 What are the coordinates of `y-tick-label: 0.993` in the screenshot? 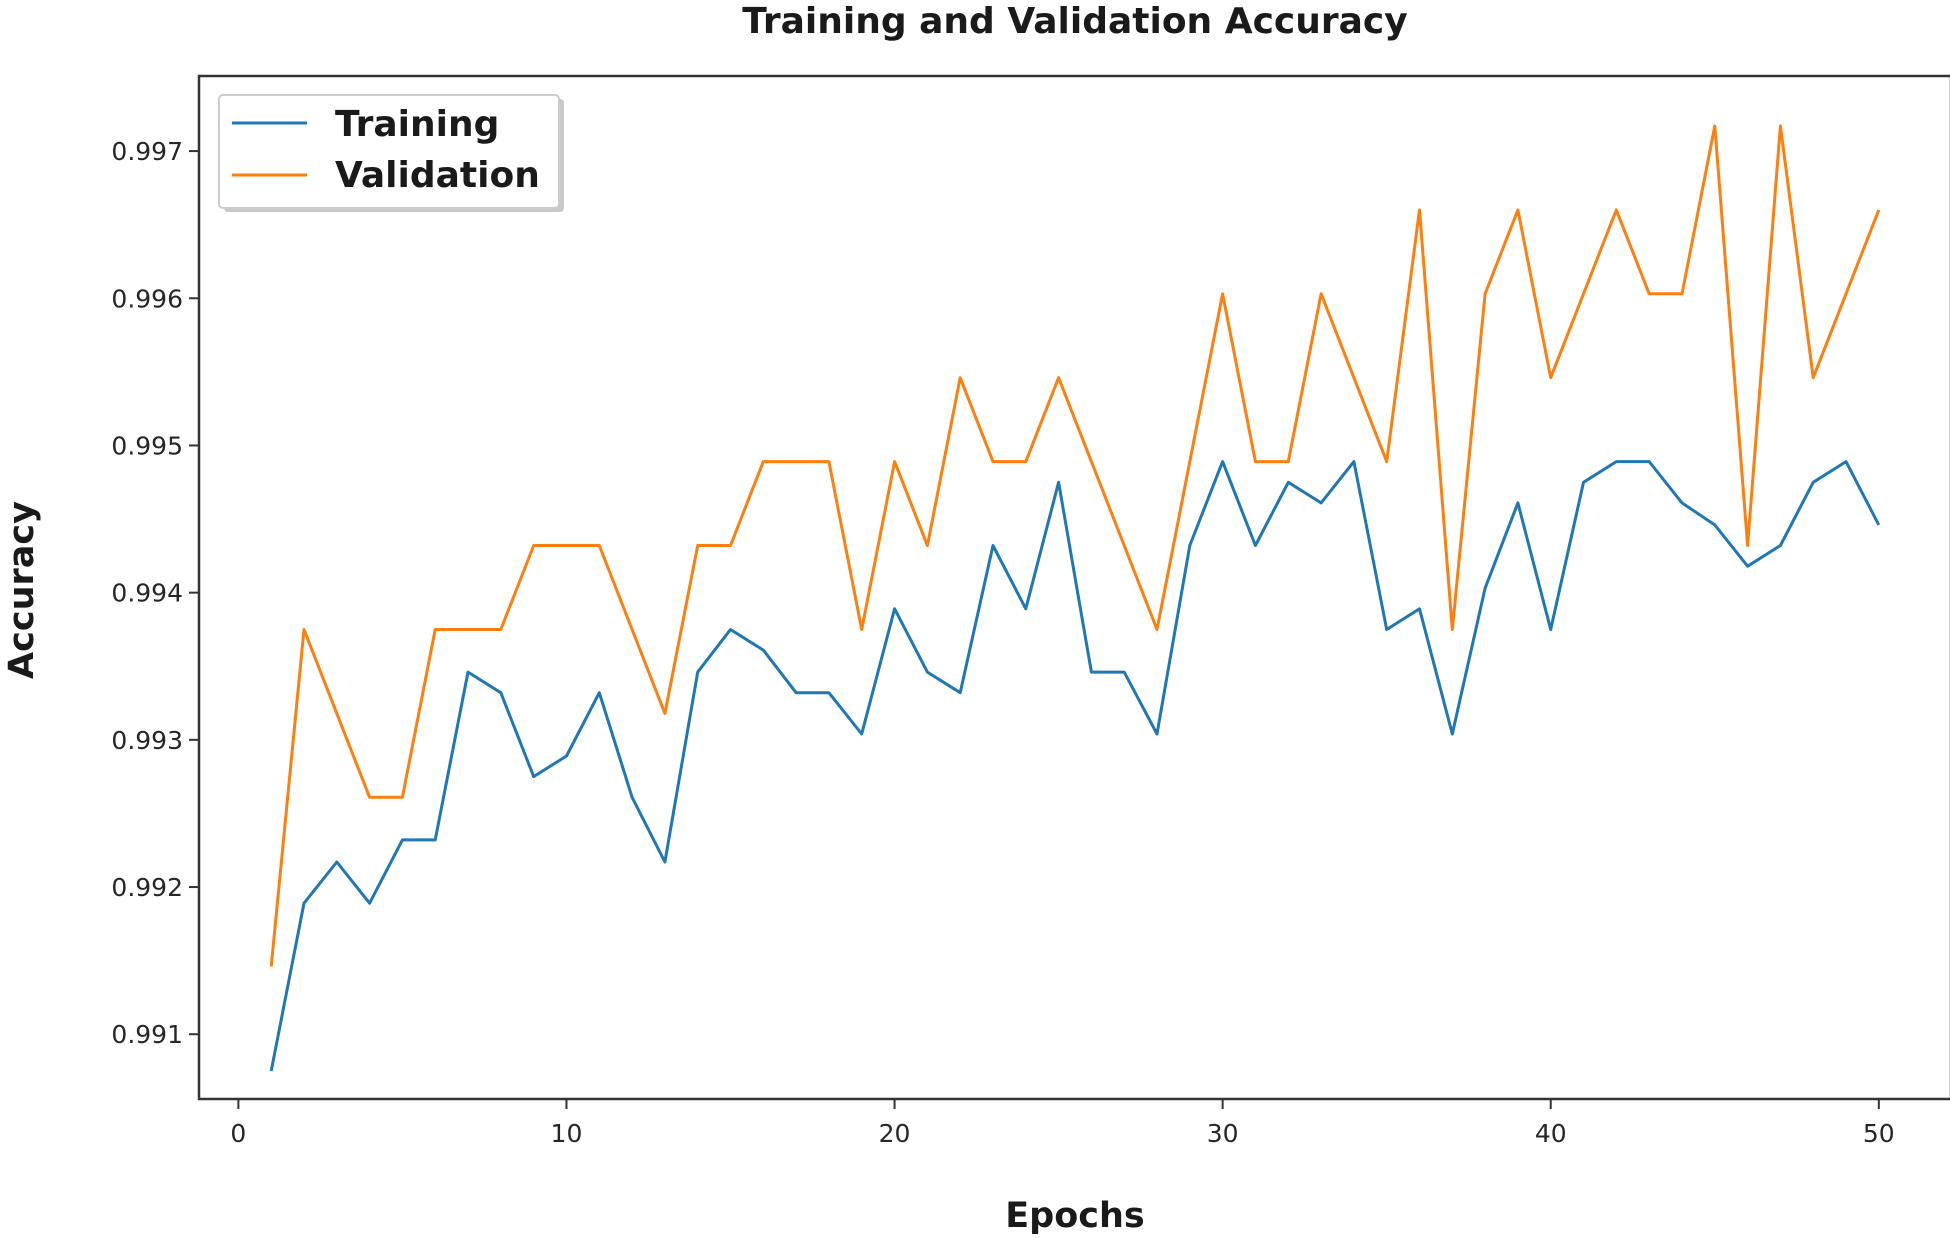 It's located at (147, 740).